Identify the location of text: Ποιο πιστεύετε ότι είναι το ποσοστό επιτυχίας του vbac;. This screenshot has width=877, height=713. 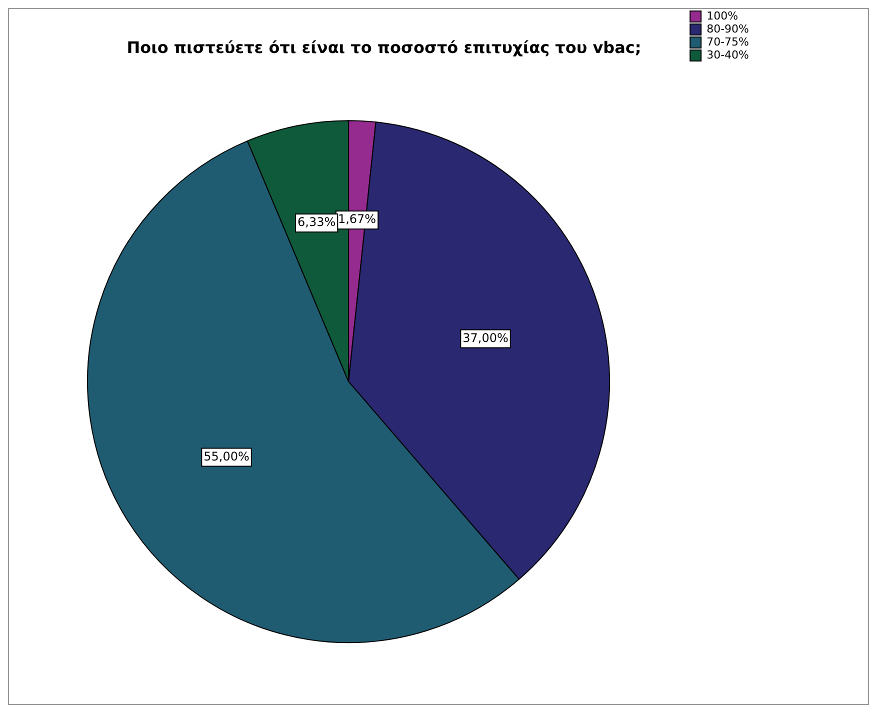
(384, 47).